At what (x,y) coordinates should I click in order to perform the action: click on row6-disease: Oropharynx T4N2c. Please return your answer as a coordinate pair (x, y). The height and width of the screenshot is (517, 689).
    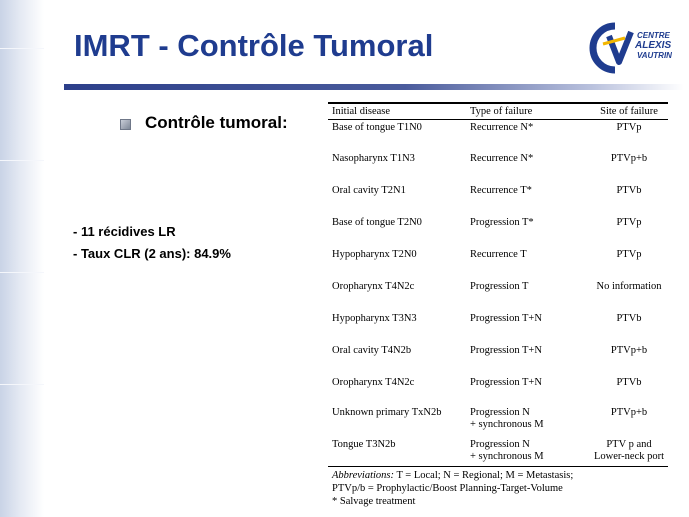
    Looking at the image, I should click on (373, 286).